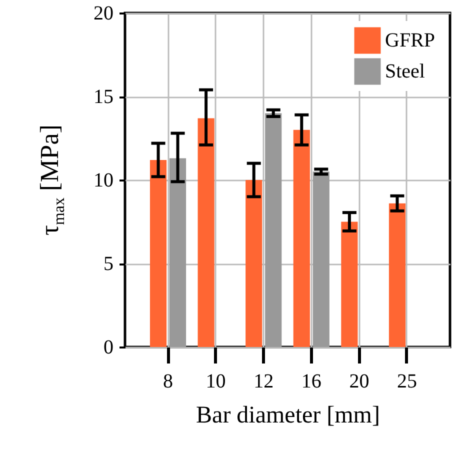  What do you see at coordinates (264, 381) in the screenshot?
I see `x-tick-label: 12` at bounding box center [264, 381].